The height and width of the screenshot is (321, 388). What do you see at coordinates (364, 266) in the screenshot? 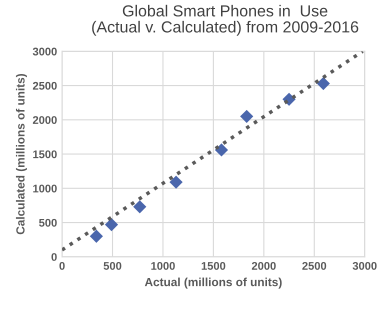
I see `x-tick-label: 3000` at bounding box center [364, 266].